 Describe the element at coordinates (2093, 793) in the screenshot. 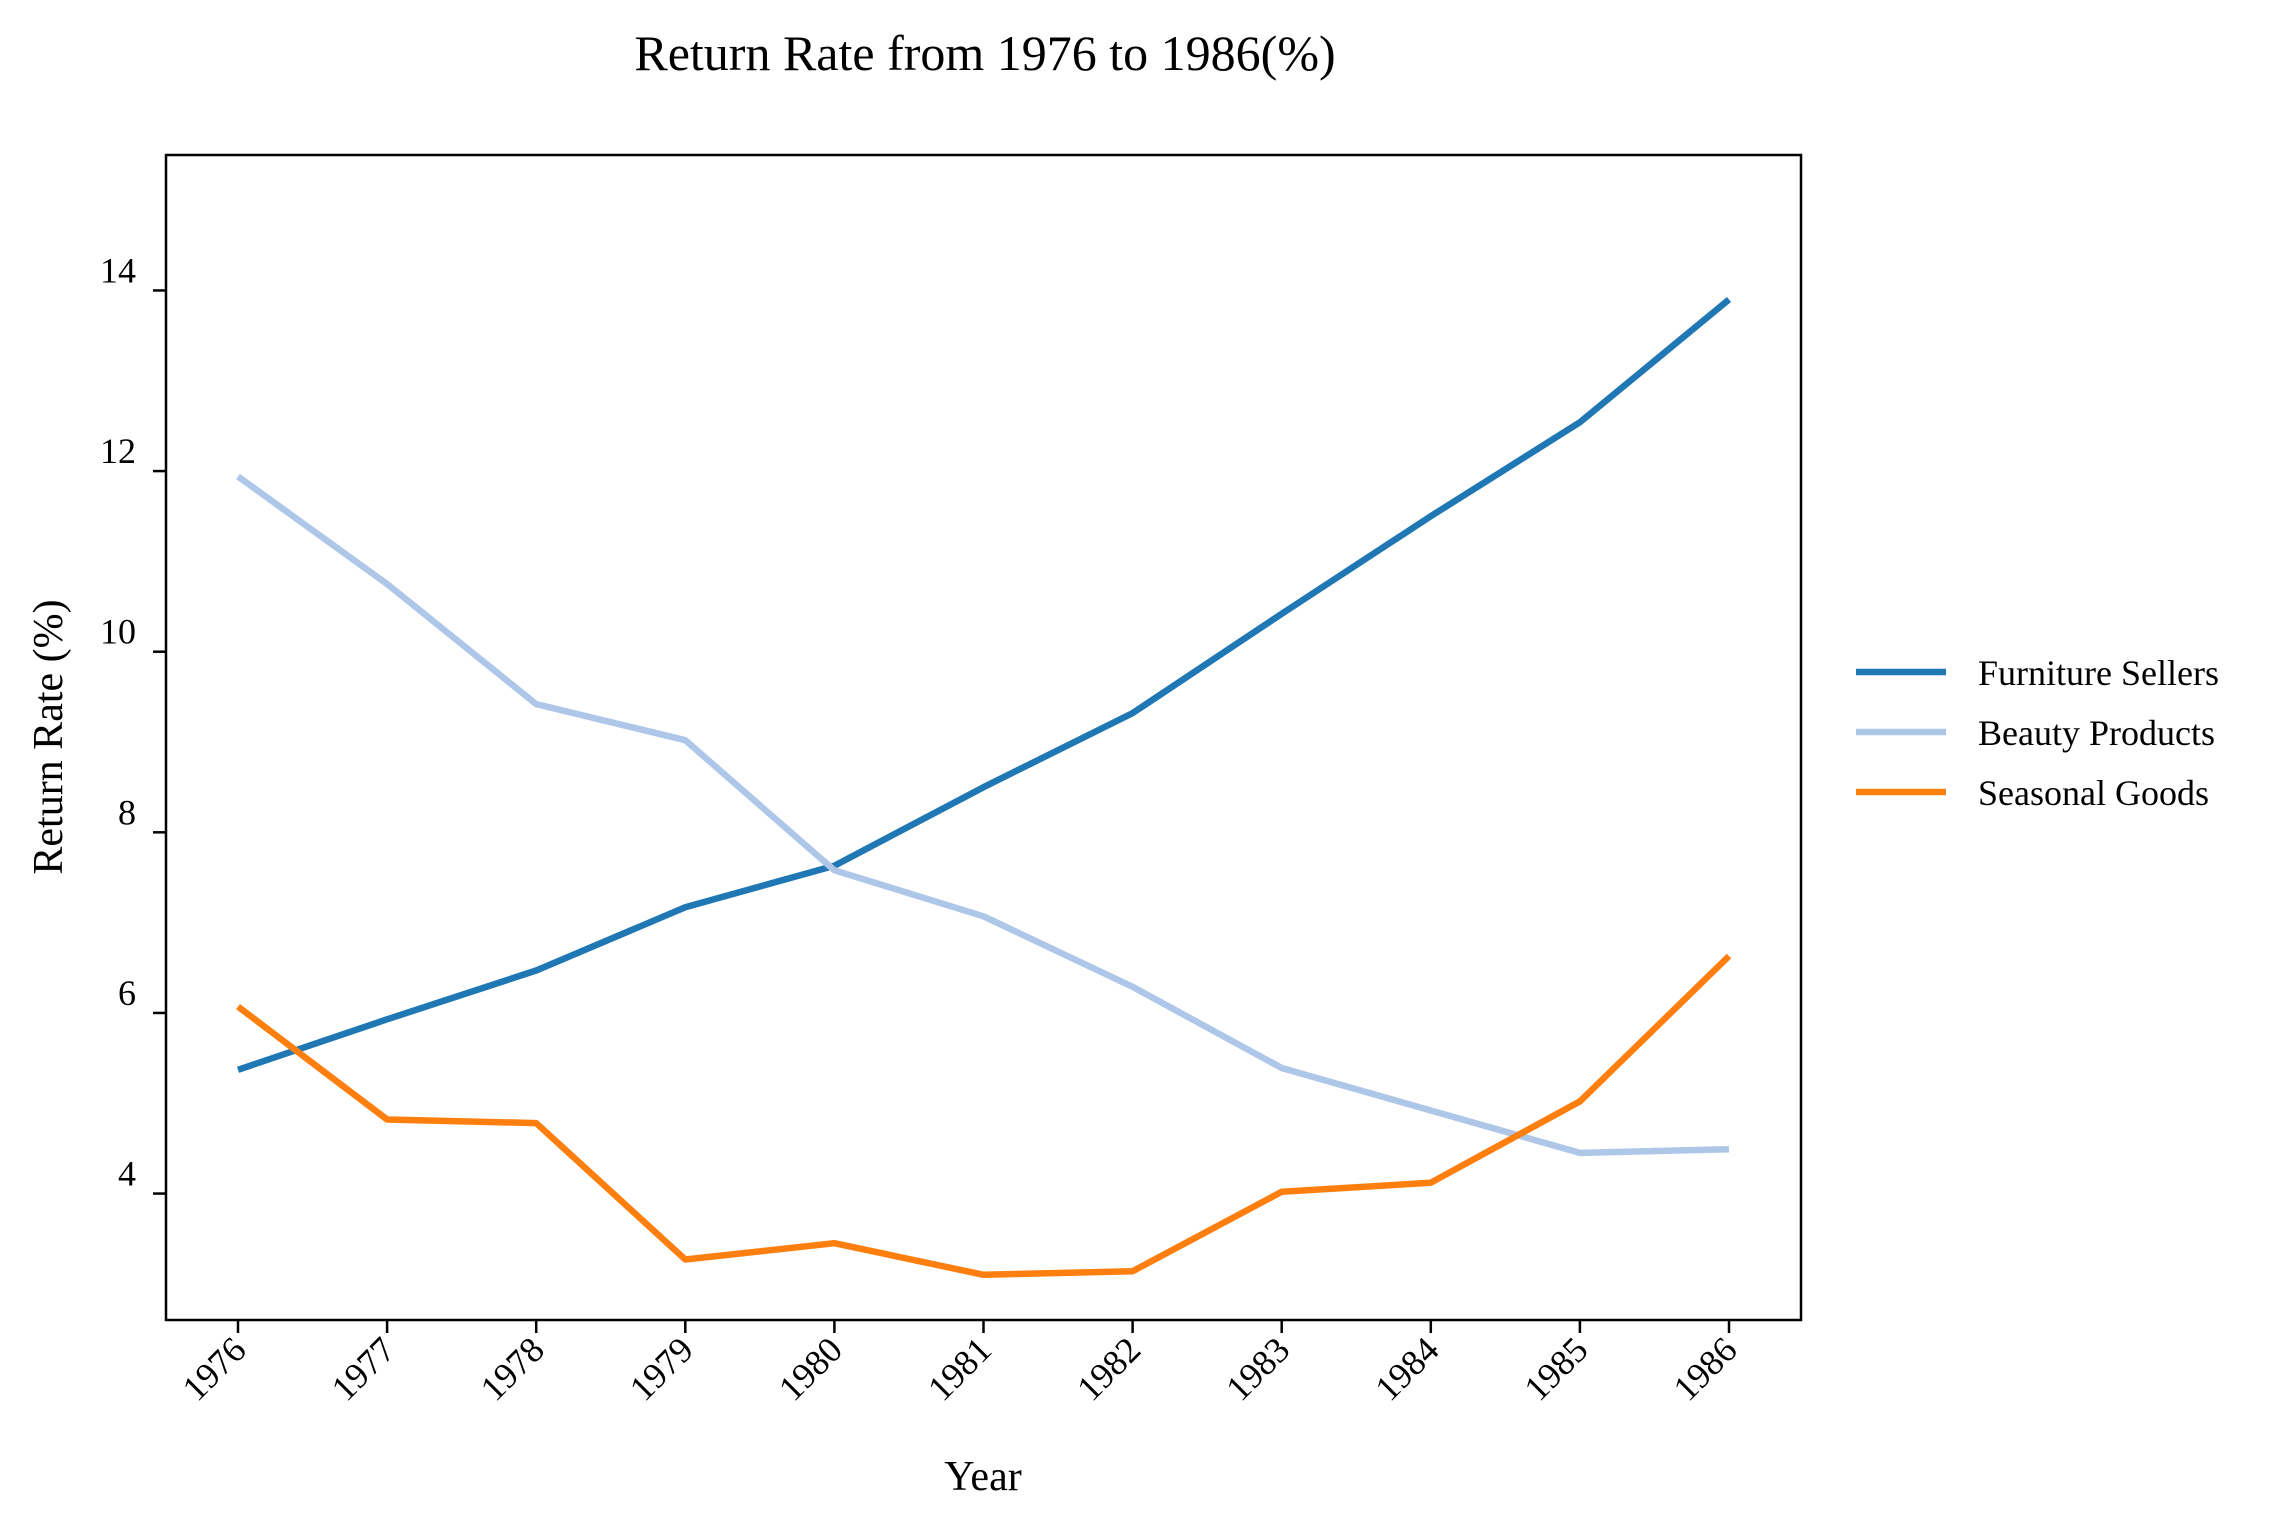

I see `legend-label: Seasonal Goods` at that location.